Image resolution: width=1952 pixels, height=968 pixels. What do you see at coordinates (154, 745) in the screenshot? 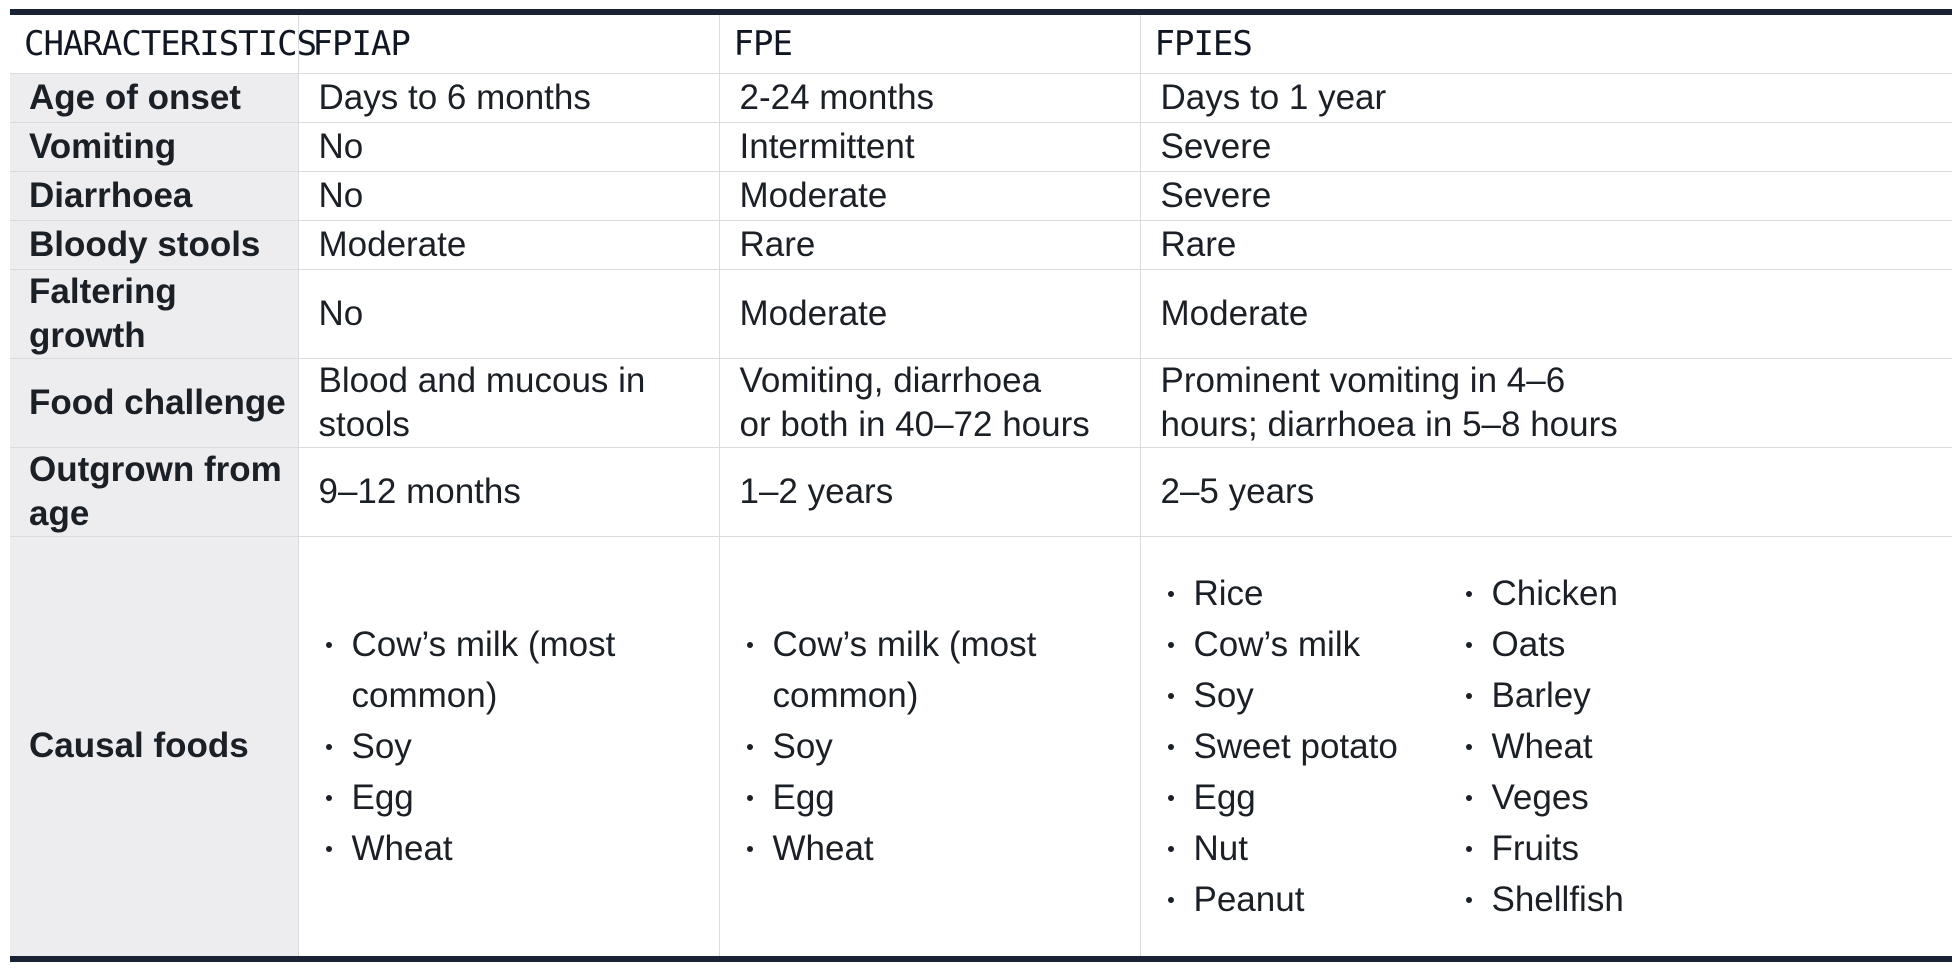
I see `row-label-causal-foods: Causal foods` at bounding box center [154, 745].